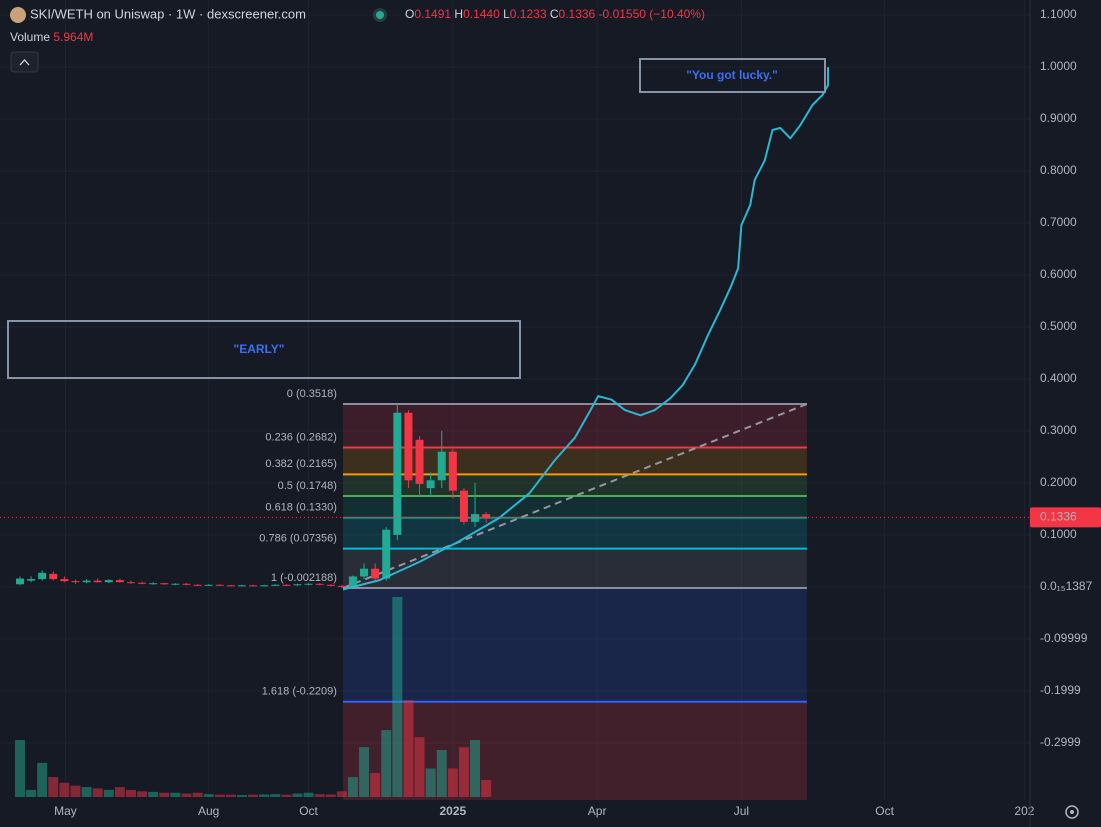  I want to click on y-tick-label: -0.1999, so click(1060, 690).